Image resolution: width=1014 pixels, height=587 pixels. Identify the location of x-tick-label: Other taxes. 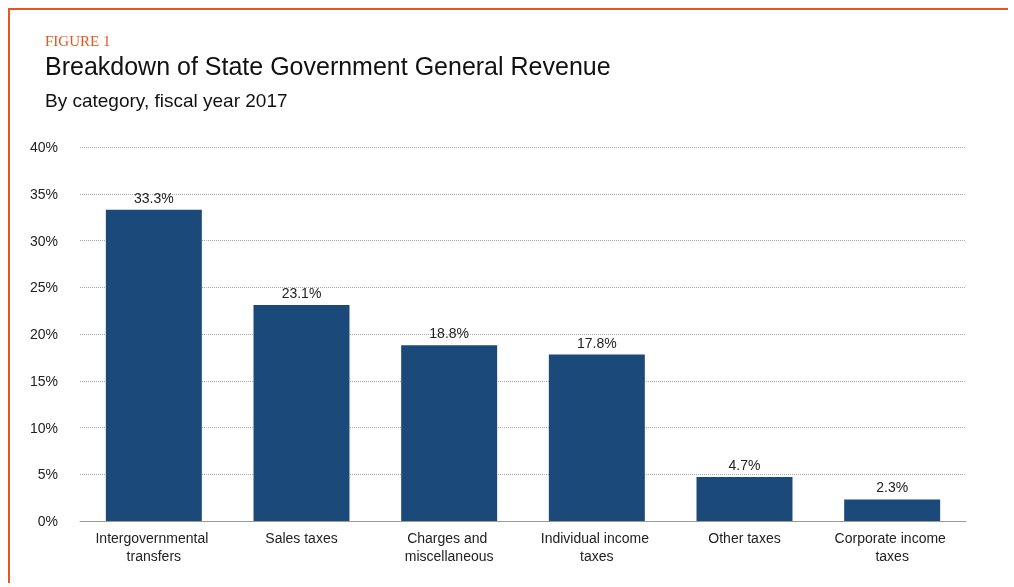
(744, 538).